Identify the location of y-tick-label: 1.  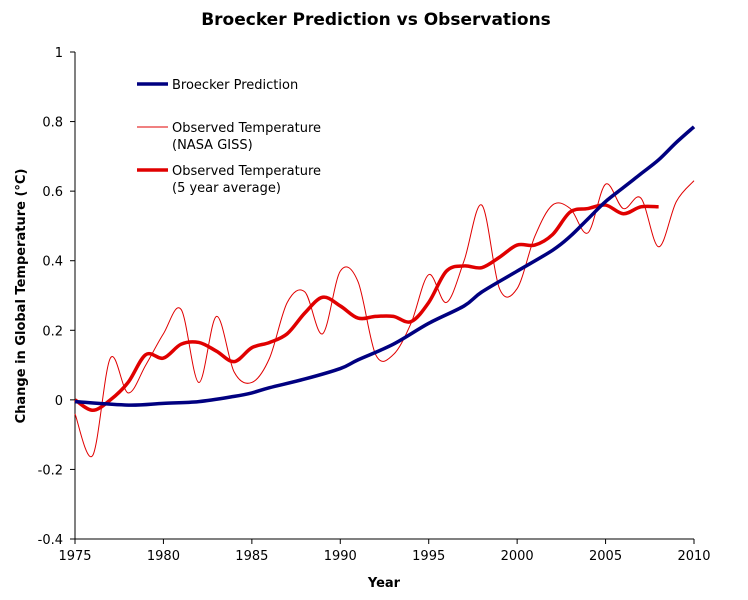
(59, 53).